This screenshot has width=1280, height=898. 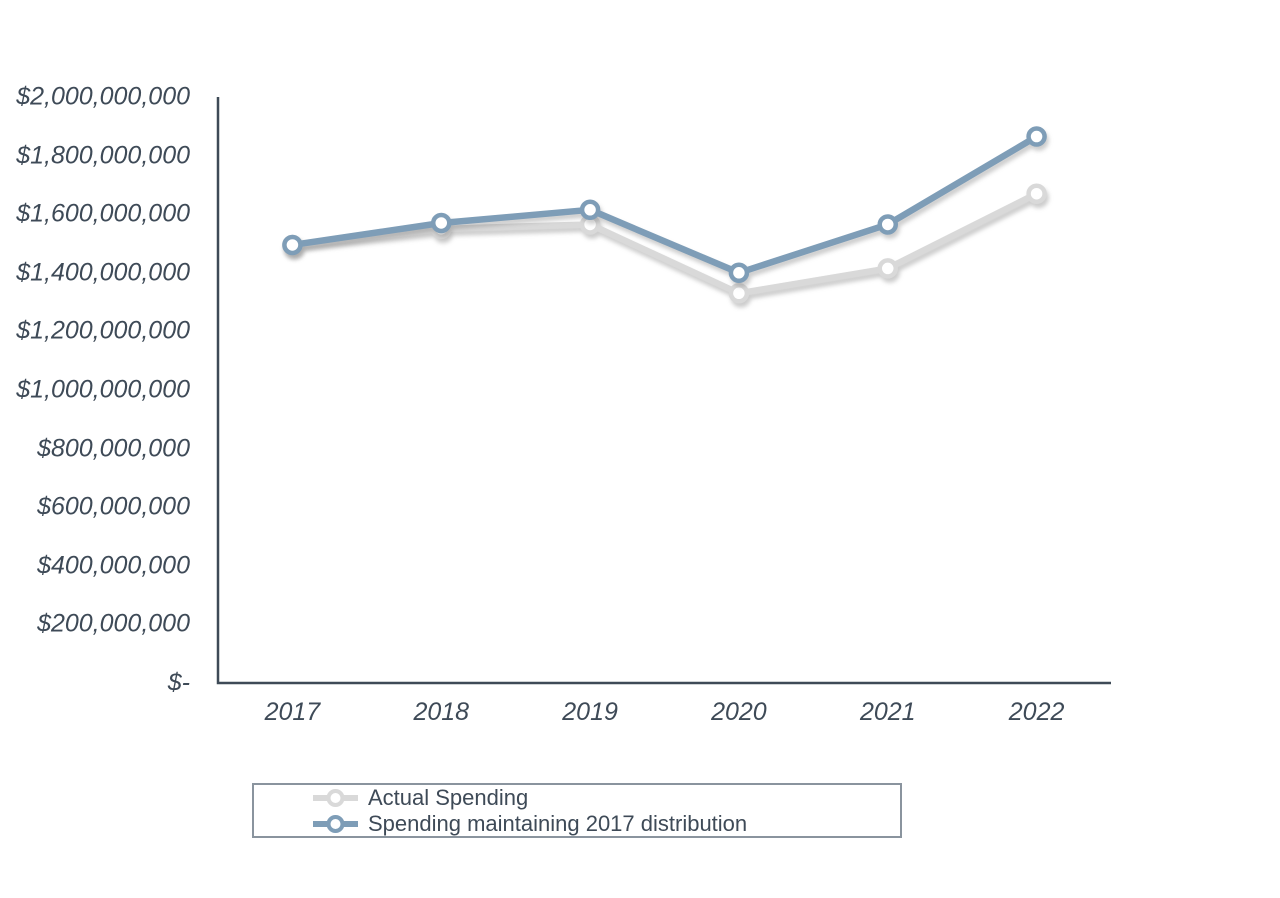 What do you see at coordinates (103, 330) in the screenshot?
I see `y-tick-label: $1,200,000,000` at bounding box center [103, 330].